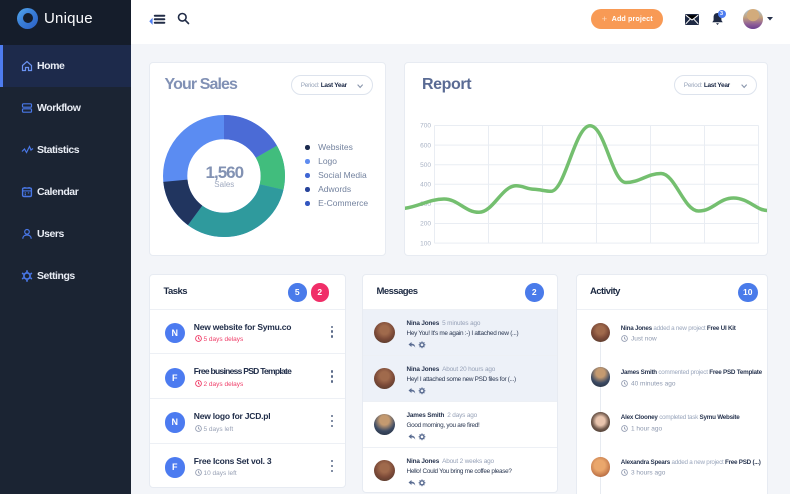 Image resolution: width=790 pixels, height=494 pixels. I want to click on svg-text: 700, so click(425, 126).